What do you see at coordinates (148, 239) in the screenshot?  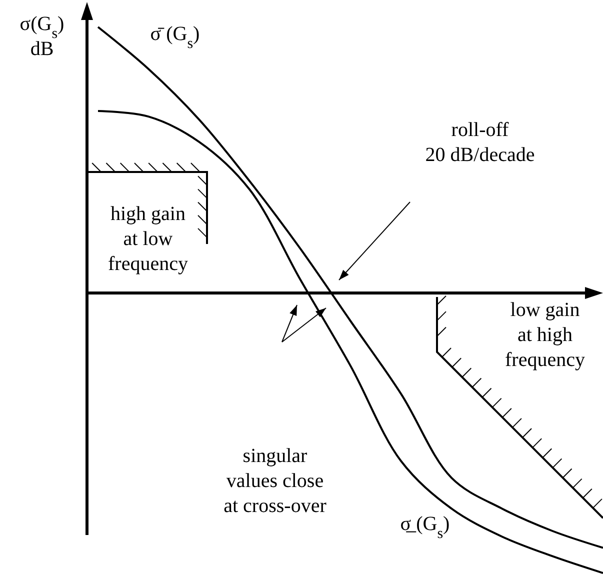 I see `annotation: high gain at low frequency` at bounding box center [148, 239].